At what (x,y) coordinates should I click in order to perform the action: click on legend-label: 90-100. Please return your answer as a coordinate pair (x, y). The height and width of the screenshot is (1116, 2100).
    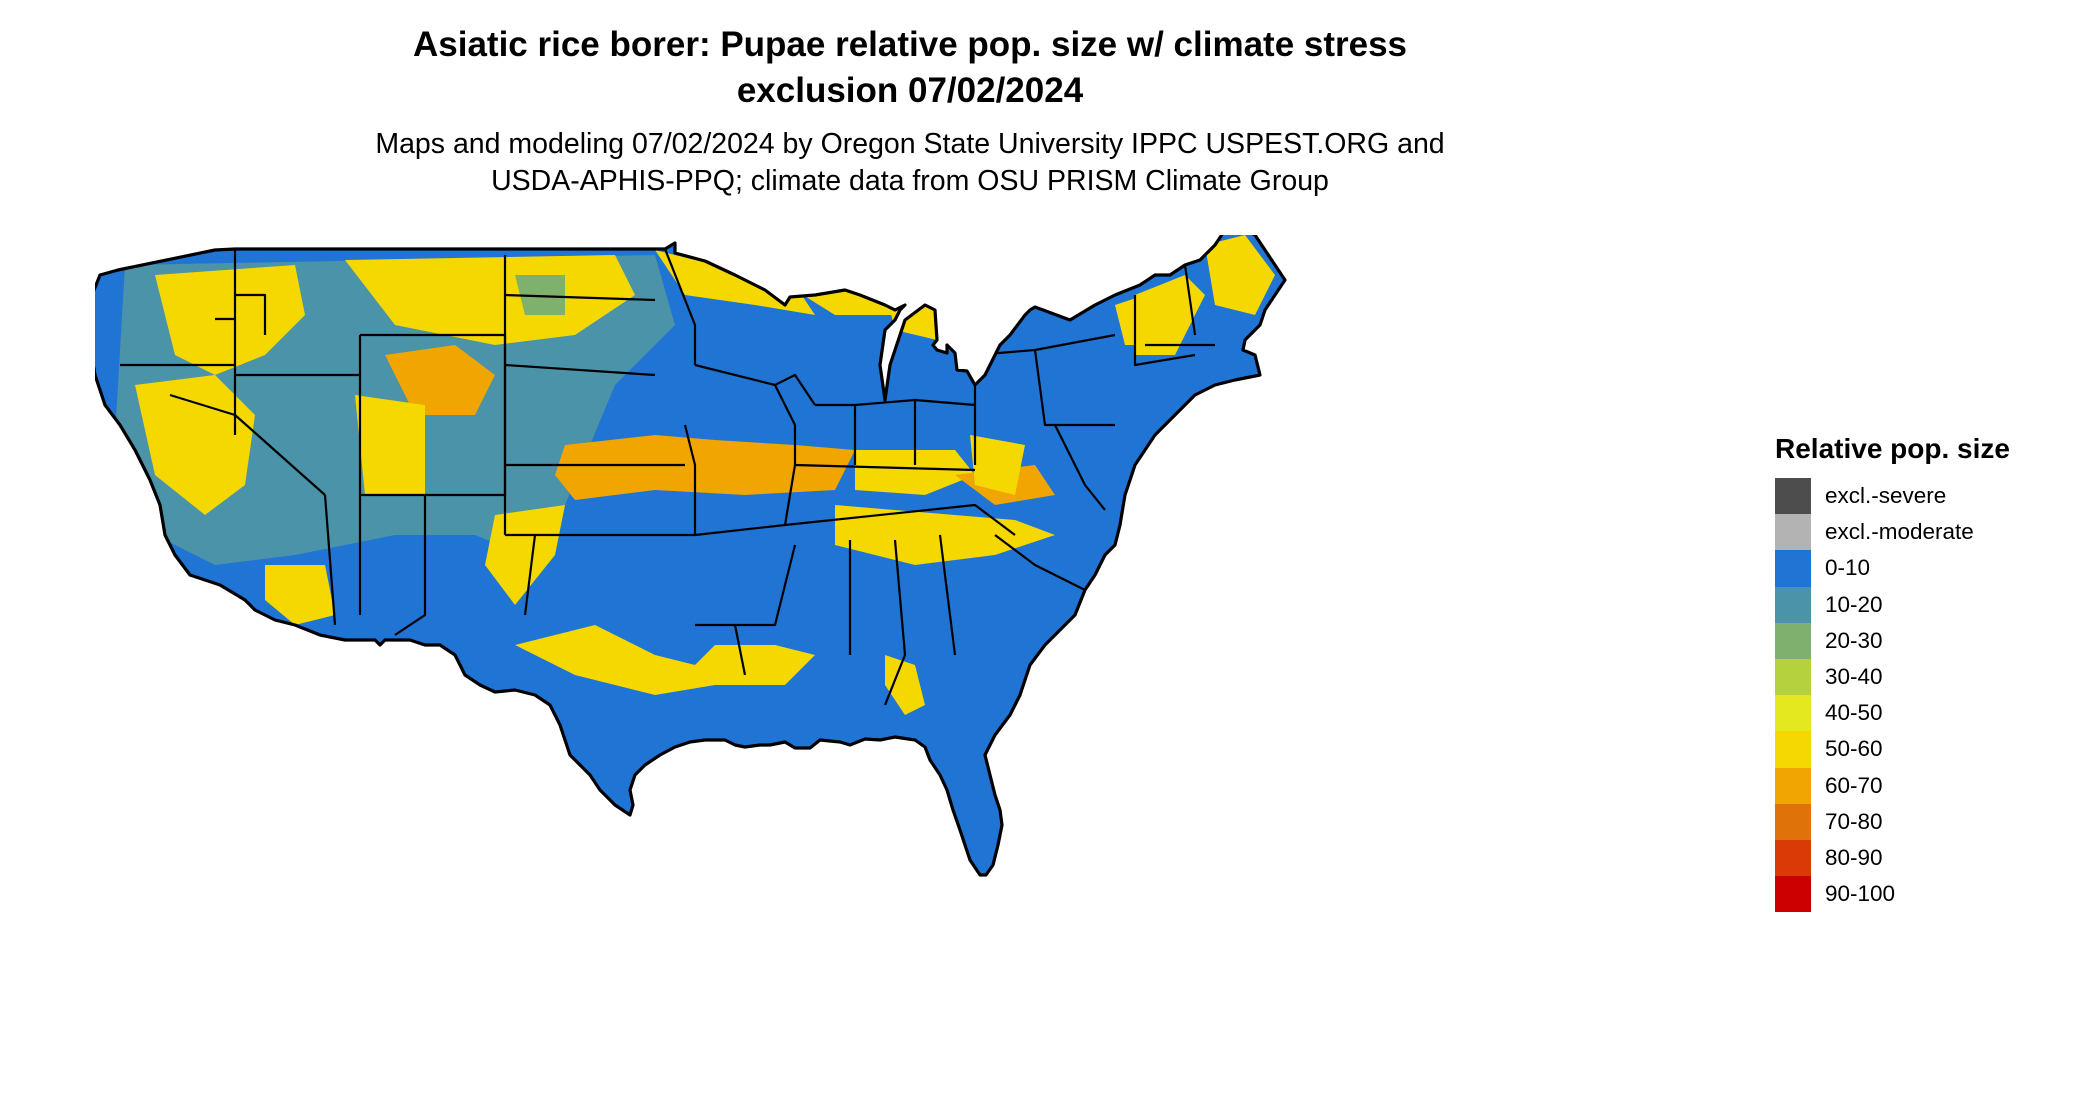
    Looking at the image, I should click on (1860, 894).